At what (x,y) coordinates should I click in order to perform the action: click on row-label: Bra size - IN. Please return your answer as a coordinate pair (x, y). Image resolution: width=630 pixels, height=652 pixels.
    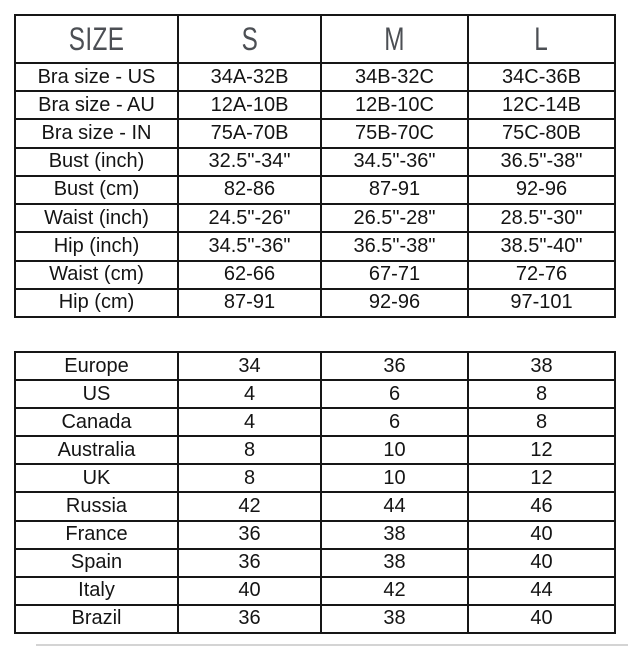
    Looking at the image, I should click on (96, 133).